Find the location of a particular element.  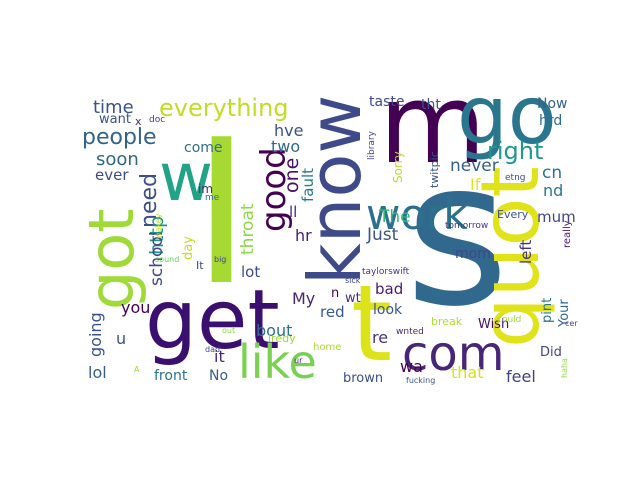

word-school: school is located at coordinates (157, 258).